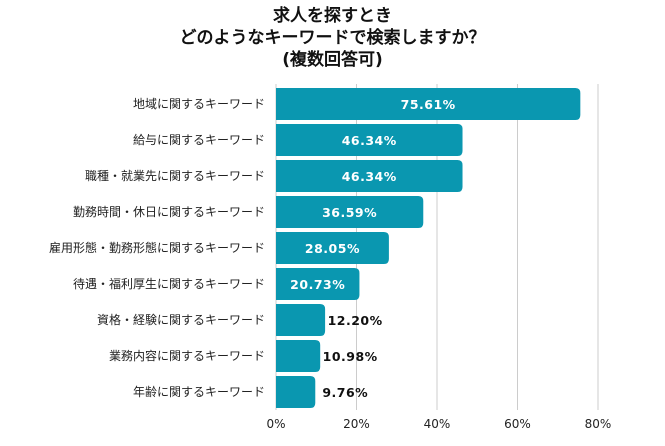 This screenshot has height=446, width=665. I want to click on value-label: 9.76%, so click(345, 392).